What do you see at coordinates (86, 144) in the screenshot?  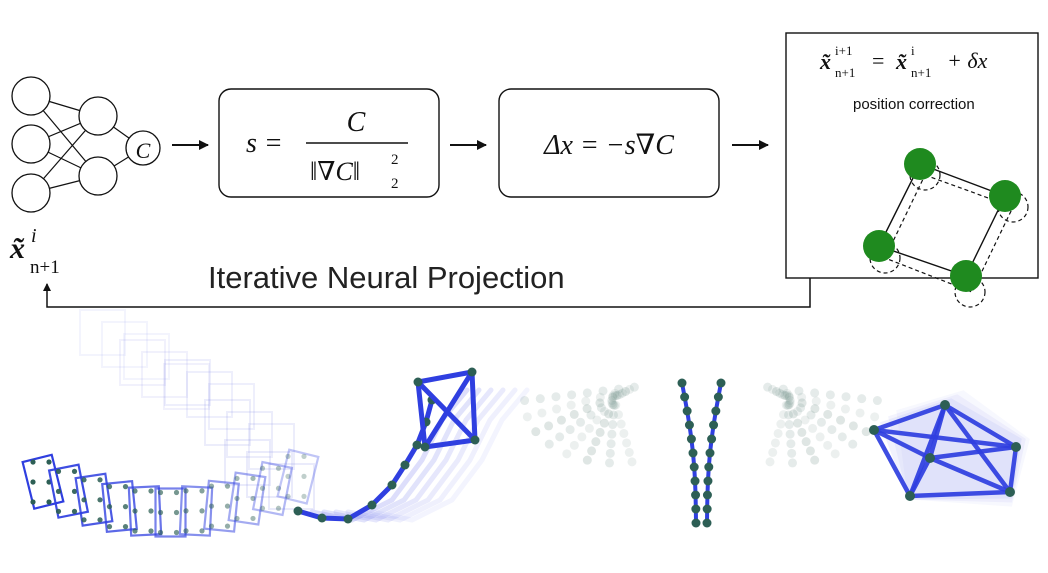 I see `network-nodes` at bounding box center [86, 144].